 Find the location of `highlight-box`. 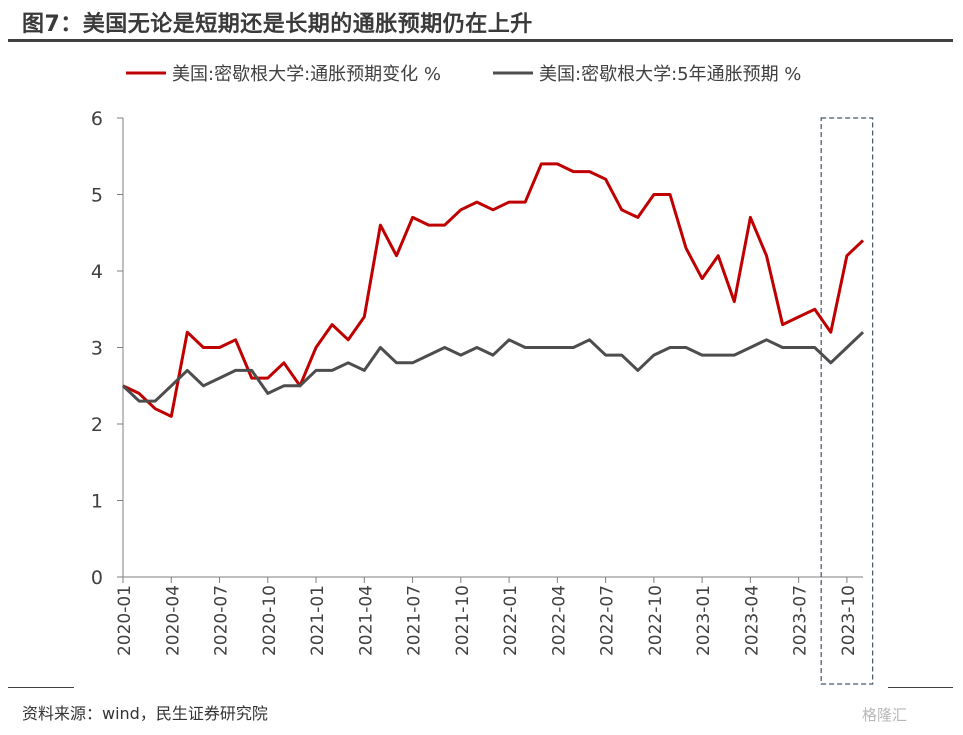

highlight-box is located at coordinates (847, 401).